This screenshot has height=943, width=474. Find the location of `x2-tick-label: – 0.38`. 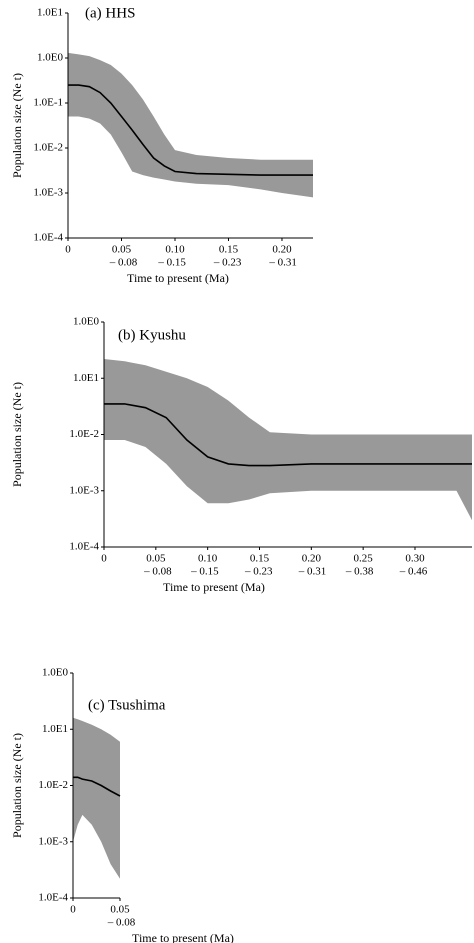

x2-tick-label: – 0.38 is located at coordinates (359, 572).